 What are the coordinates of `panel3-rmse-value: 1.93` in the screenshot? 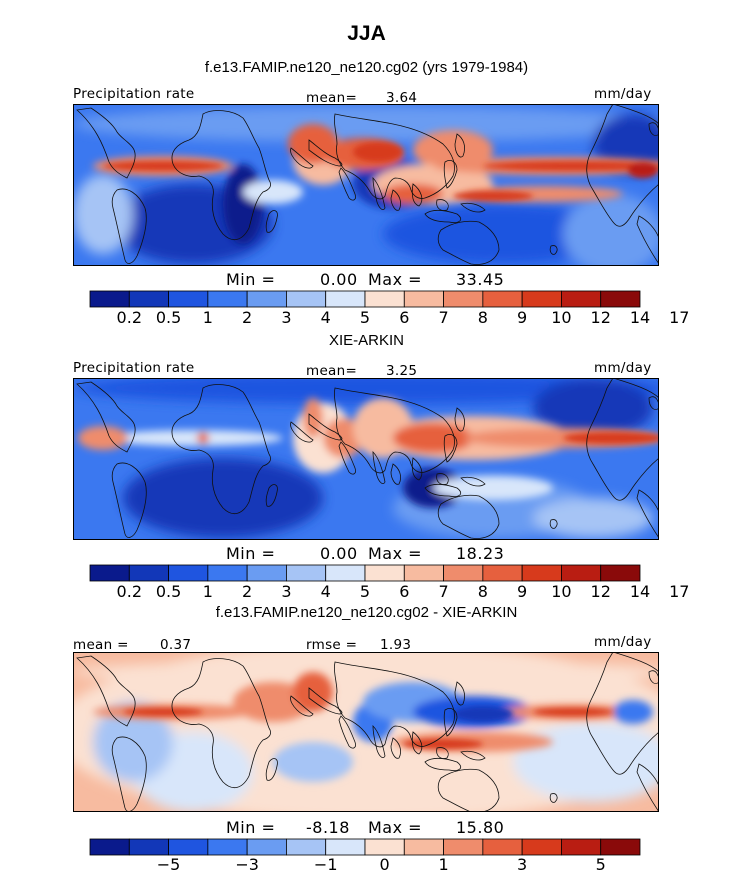 It's located at (396, 645).